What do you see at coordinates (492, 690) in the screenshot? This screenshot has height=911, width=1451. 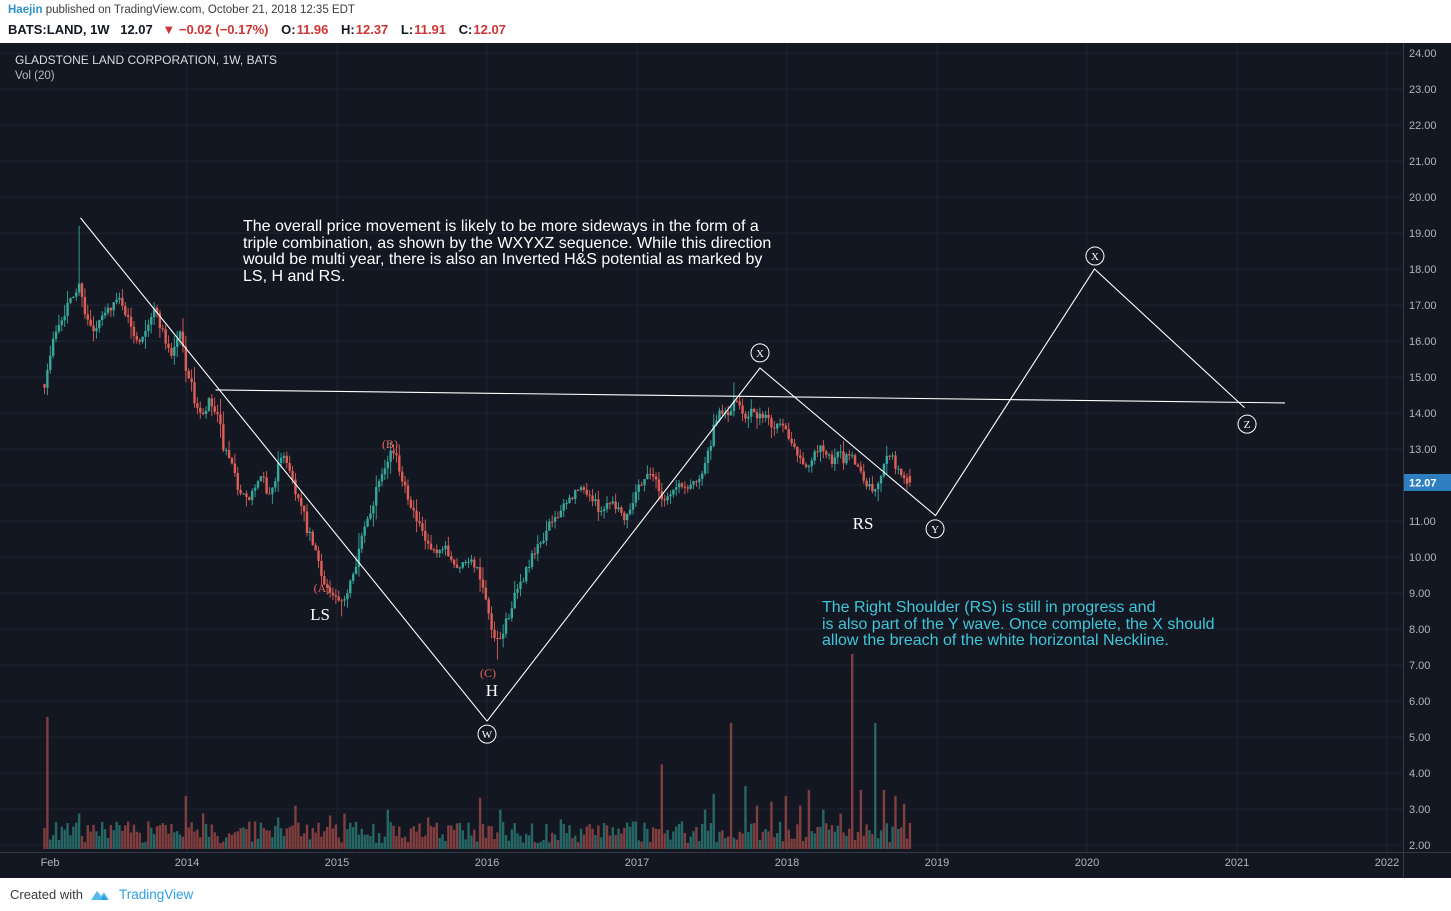 I see `svg-text: H` at bounding box center [492, 690].